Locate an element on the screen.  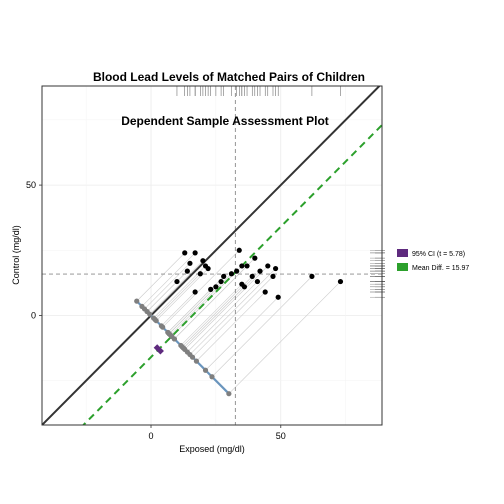
data-points is located at coordinates (259, 273).